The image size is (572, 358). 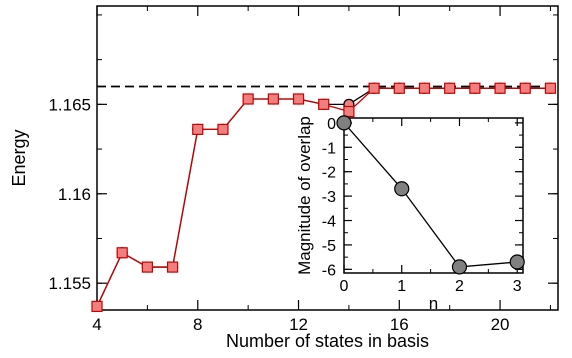 I want to click on main-x-axis-title: Number of states in basis, so click(x=327, y=341).